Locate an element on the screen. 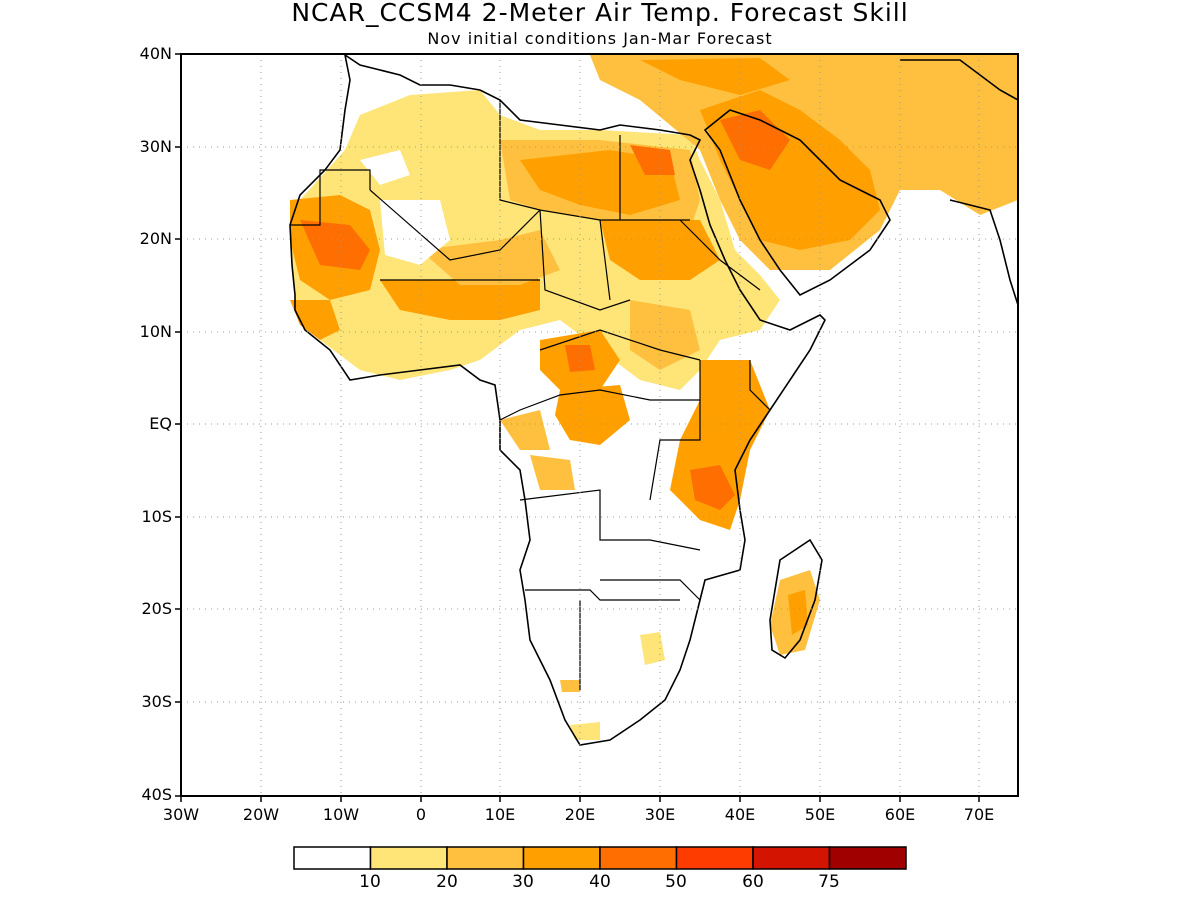 This screenshot has width=1200, height=900. lon-label-10e: 10E is located at coordinates (500, 814).